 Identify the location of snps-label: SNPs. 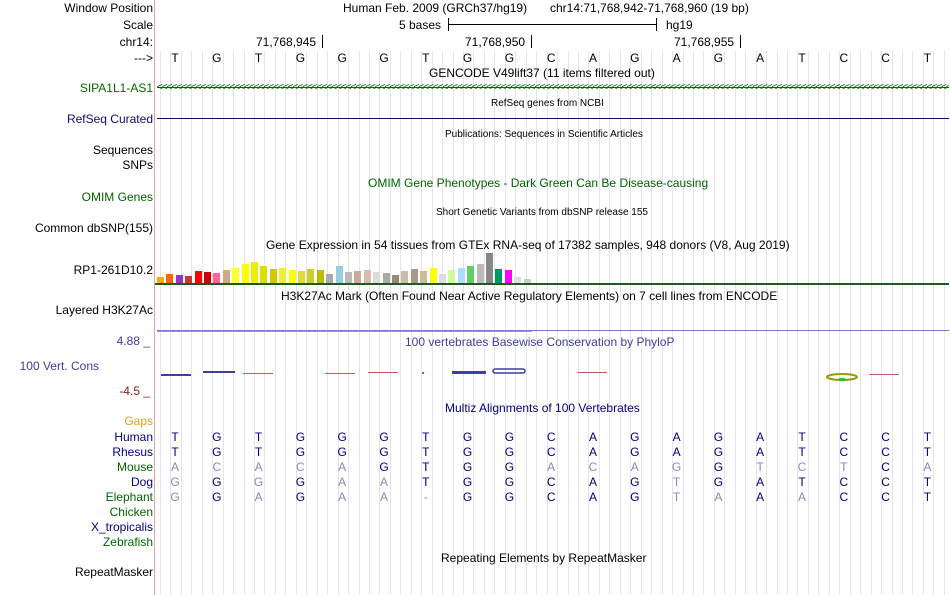
(137, 165).